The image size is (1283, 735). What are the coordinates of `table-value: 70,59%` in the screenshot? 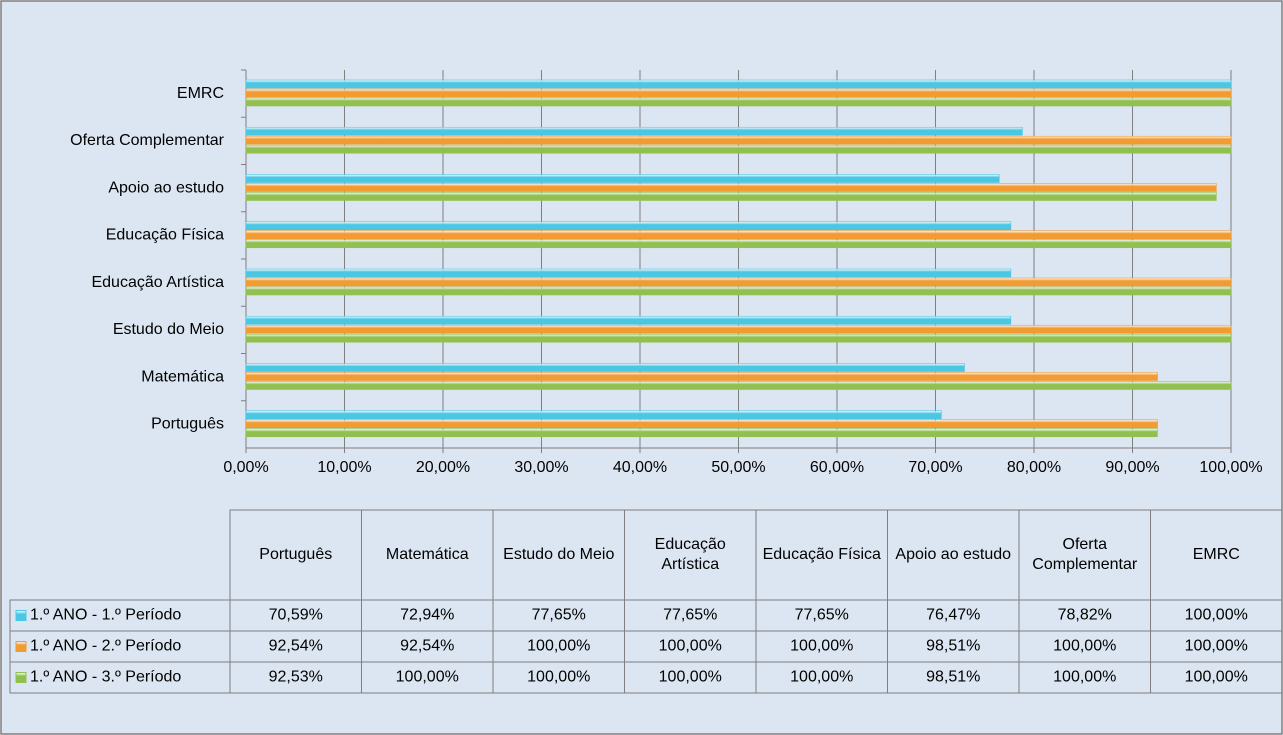 It's located at (296, 615).